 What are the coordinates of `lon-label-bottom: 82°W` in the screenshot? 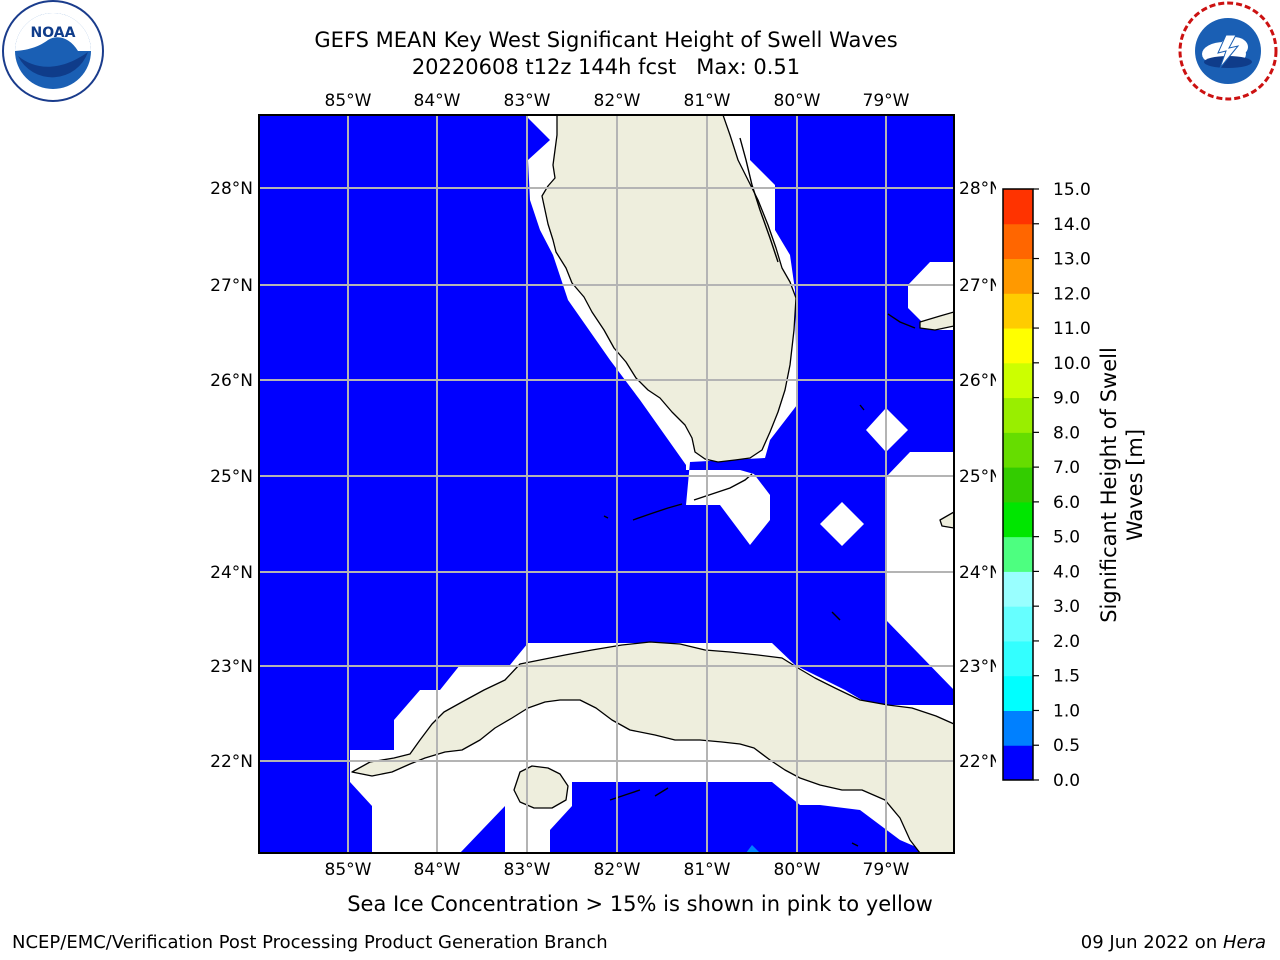 It's located at (617, 870).